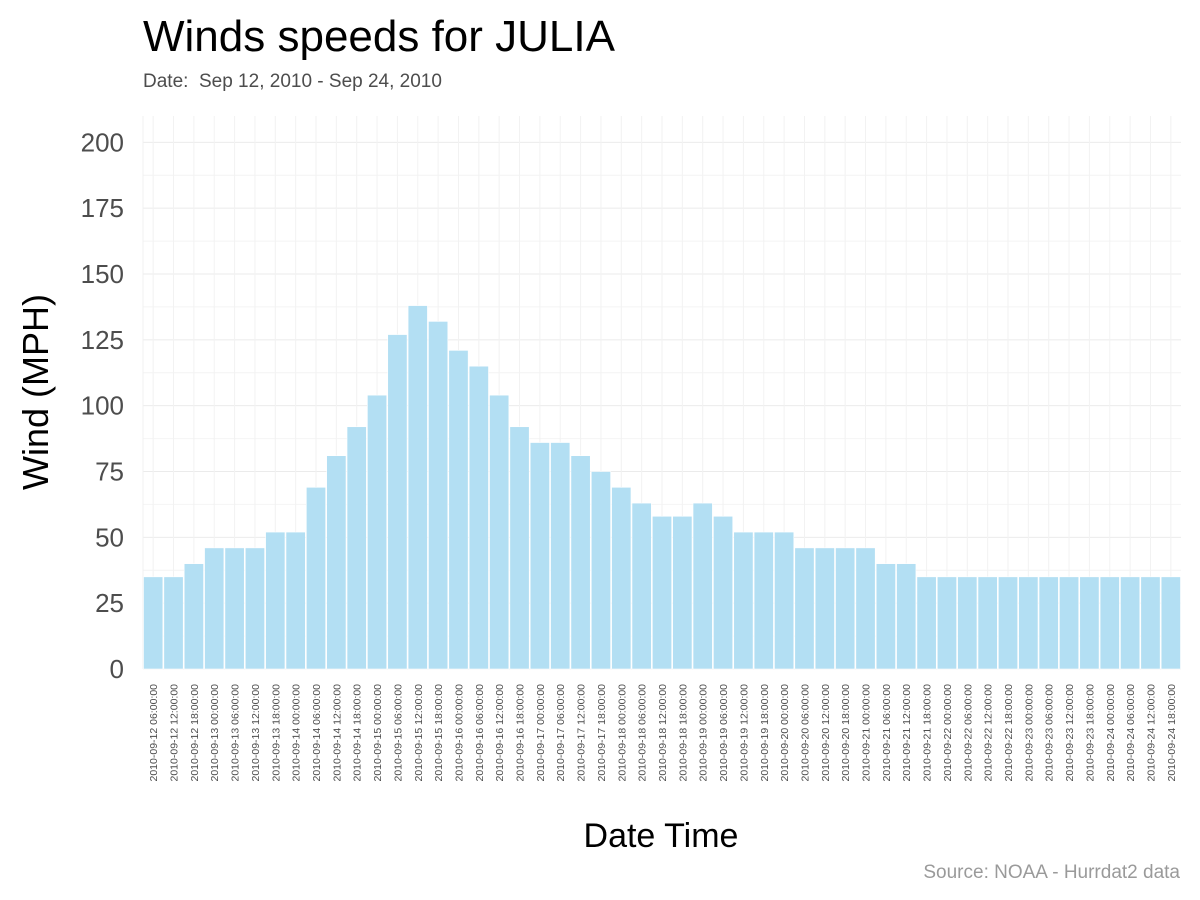 The height and width of the screenshot is (900, 1200). I want to click on x-tick-label: 2010-09-20 00:00:00, so click(785, 733).